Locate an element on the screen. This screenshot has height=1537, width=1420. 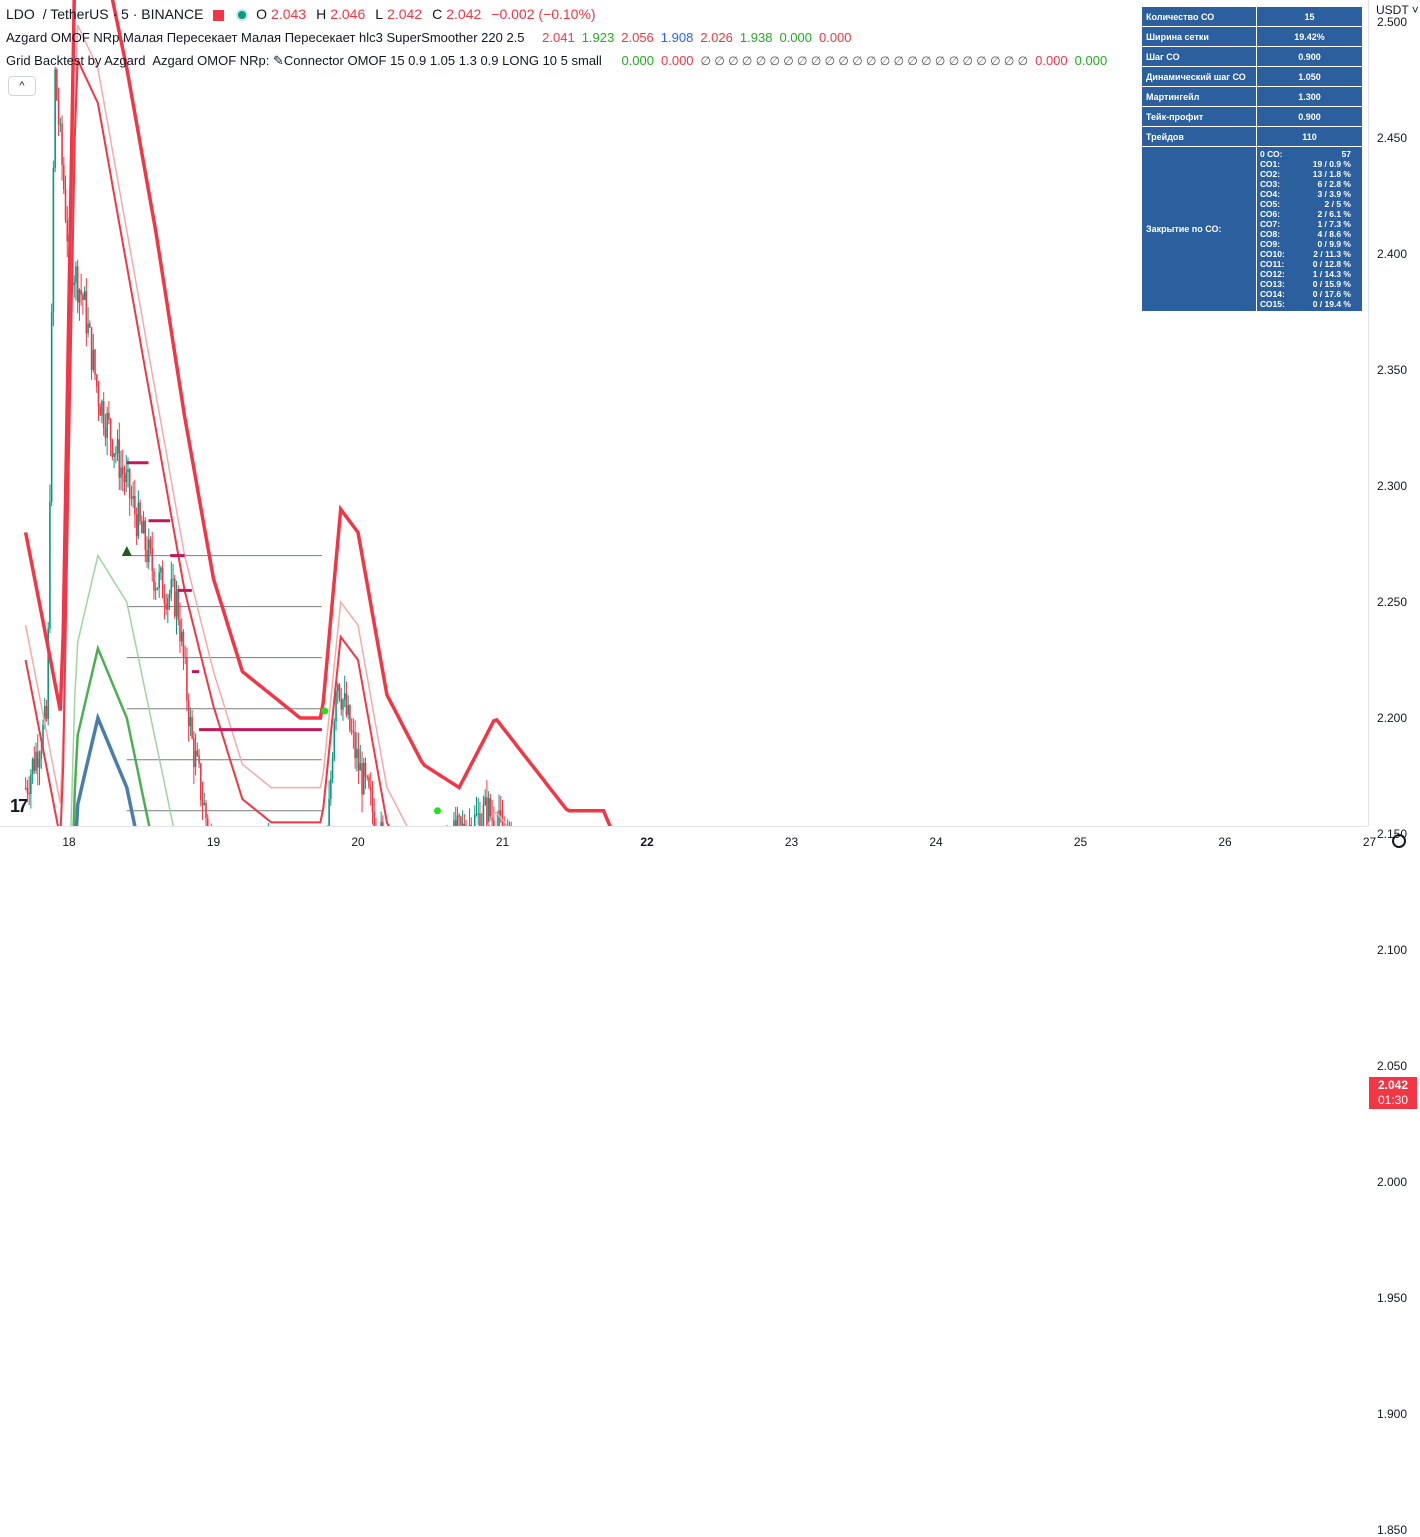
closure-key: СО8: is located at coordinates (1280, 234).